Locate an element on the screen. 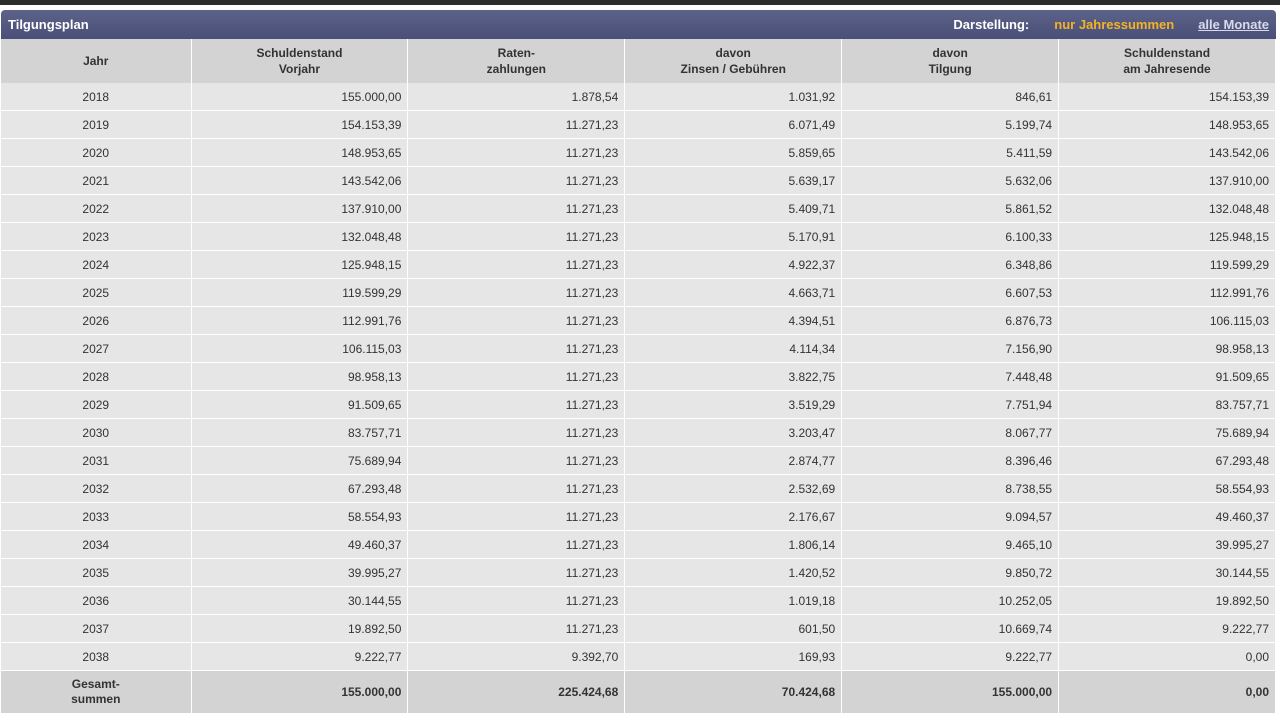 The width and height of the screenshot is (1280, 728). value-cell: 3.822,75 is located at coordinates (733, 376).